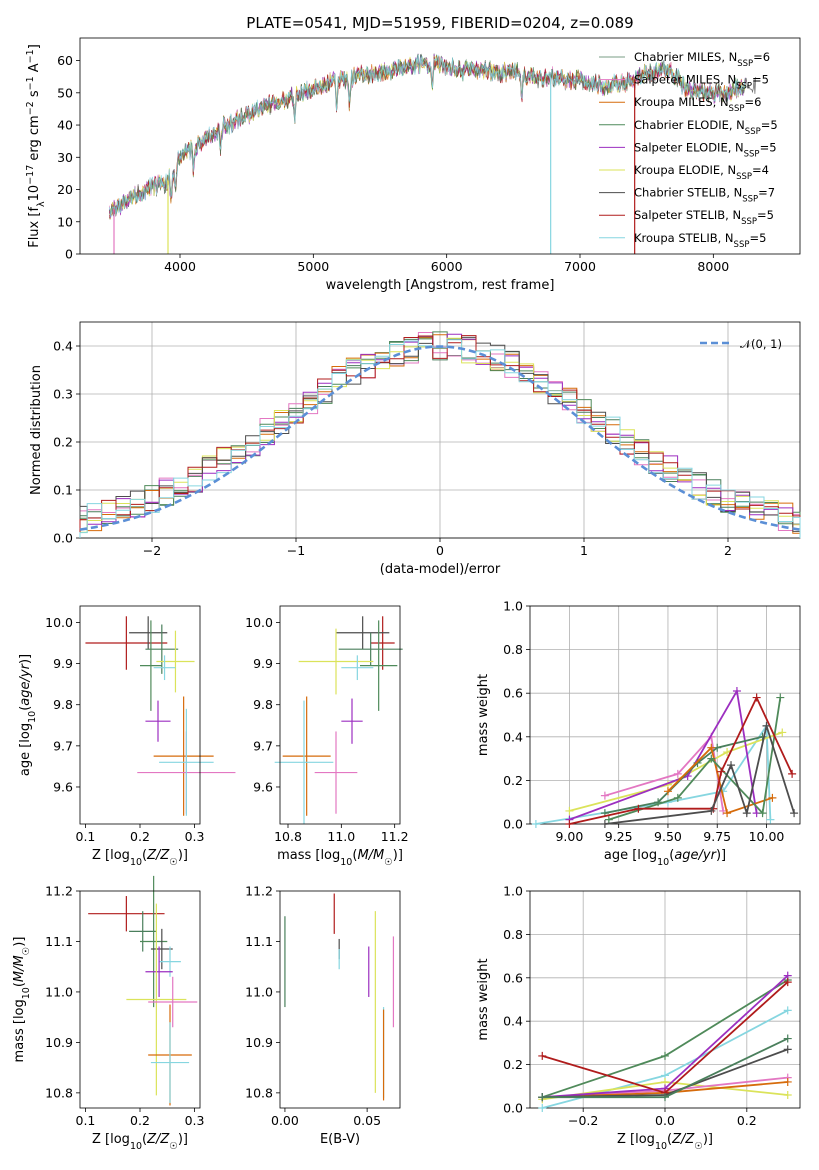 This screenshot has height=1170, width=819. What do you see at coordinates (665, 858) in the screenshot?
I see `x-axis-label: age [log10(age/yr)]` at bounding box center [665, 858].